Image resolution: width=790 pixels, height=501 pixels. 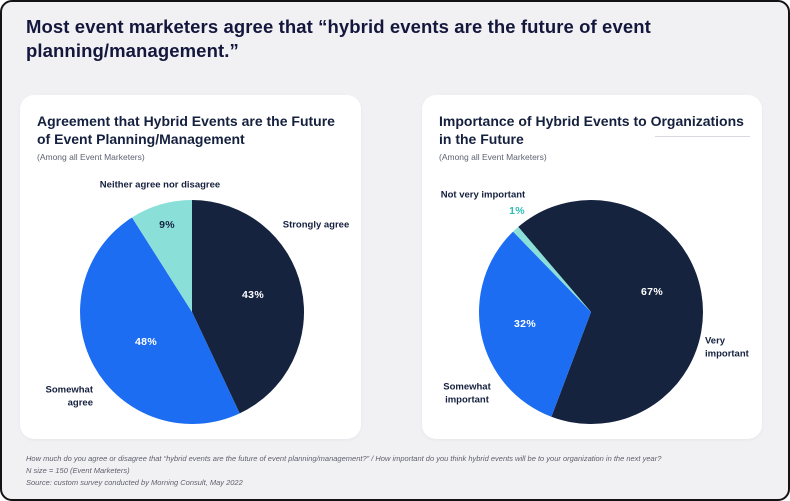 I want to click on pie-slice-somewhat-important, so click(x=535, y=324).